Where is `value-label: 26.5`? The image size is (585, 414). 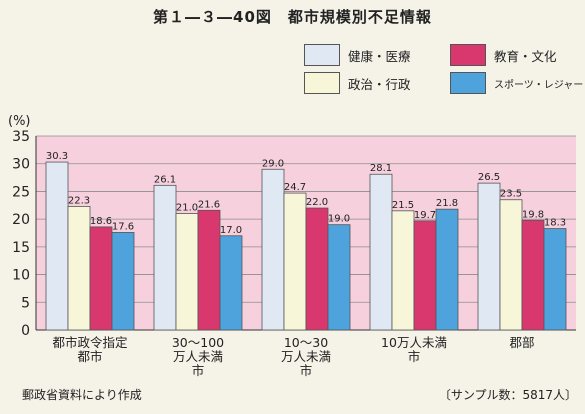 value-label: 26.5 is located at coordinates (489, 177).